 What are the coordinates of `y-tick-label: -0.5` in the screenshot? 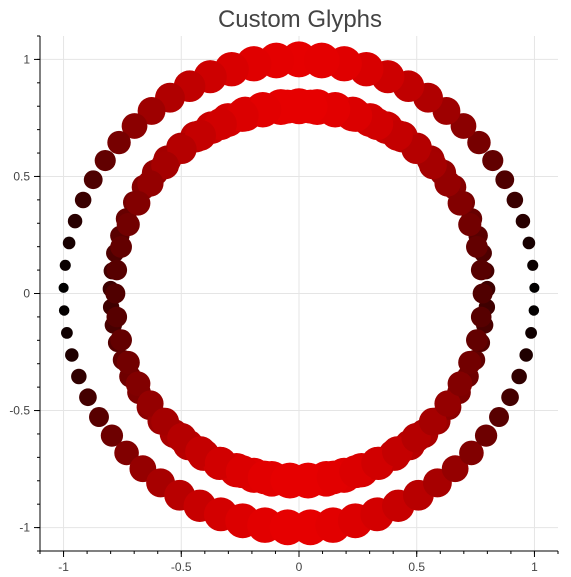 It's located at (19, 411).